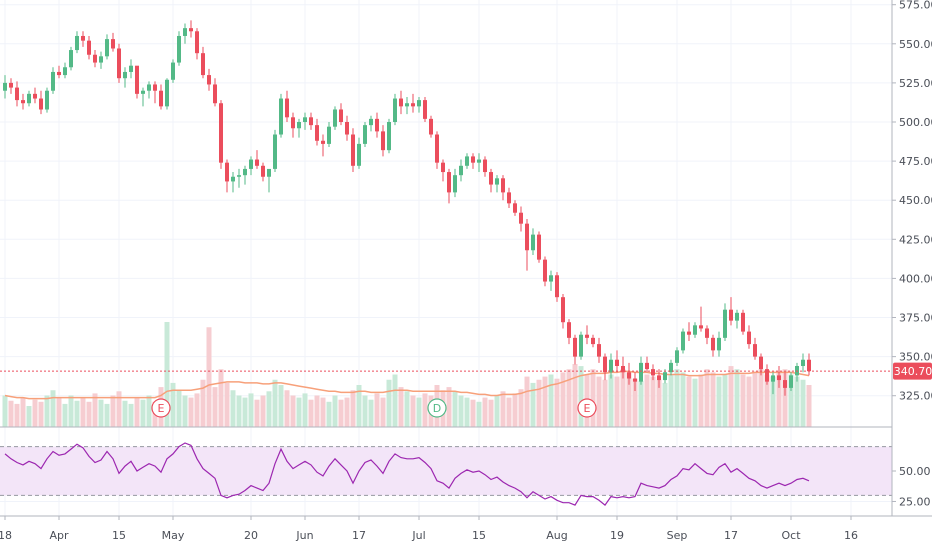 The height and width of the screenshot is (554, 932). What do you see at coordinates (911, 486) in the screenshot?
I see `rsi-axis: 50.00 25.00` at bounding box center [911, 486].